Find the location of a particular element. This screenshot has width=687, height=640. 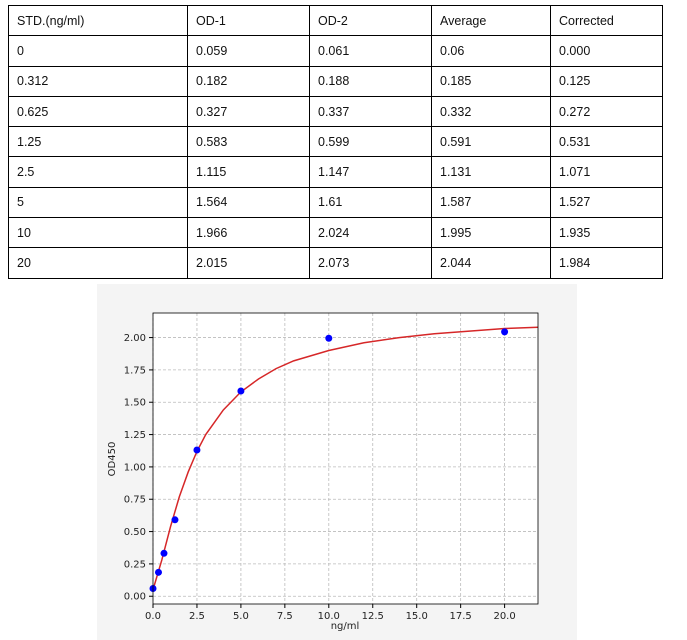

table-row: 0 0.059 0.061 0.06 0.000 is located at coordinates (335, 51).